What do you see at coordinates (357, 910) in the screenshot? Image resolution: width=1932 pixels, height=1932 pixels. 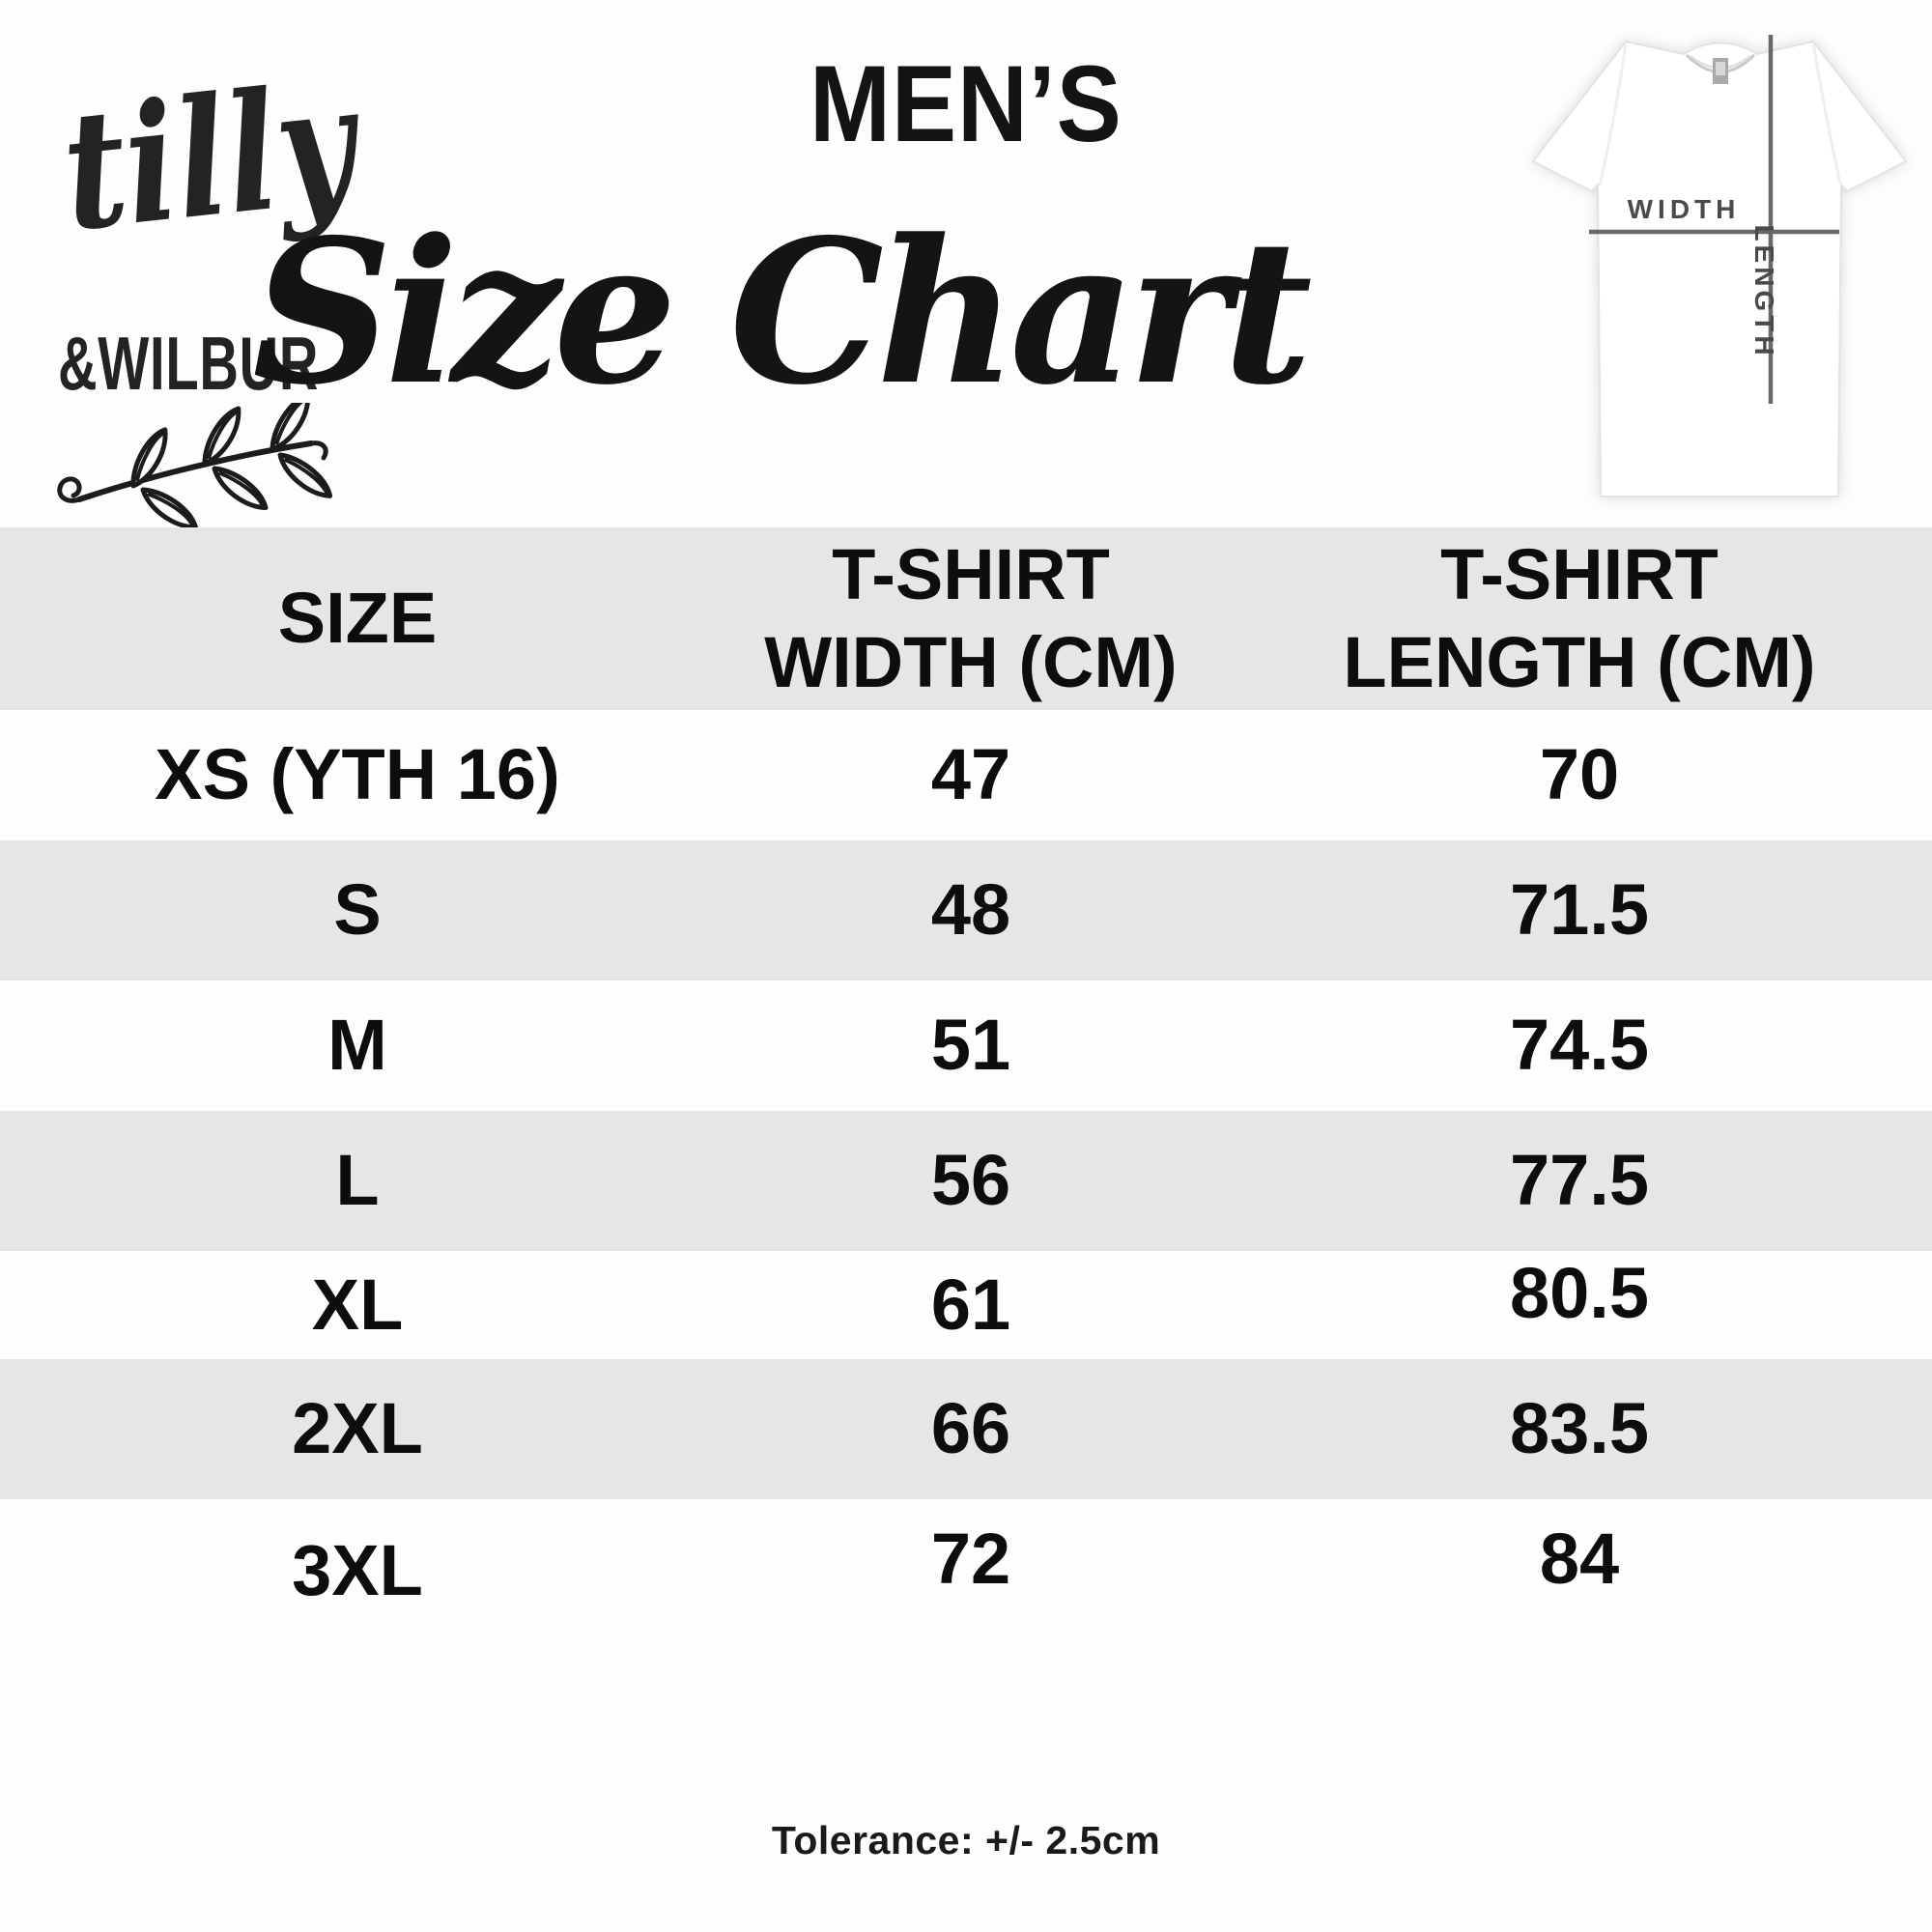 I see `size-cell: S` at bounding box center [357, 910].